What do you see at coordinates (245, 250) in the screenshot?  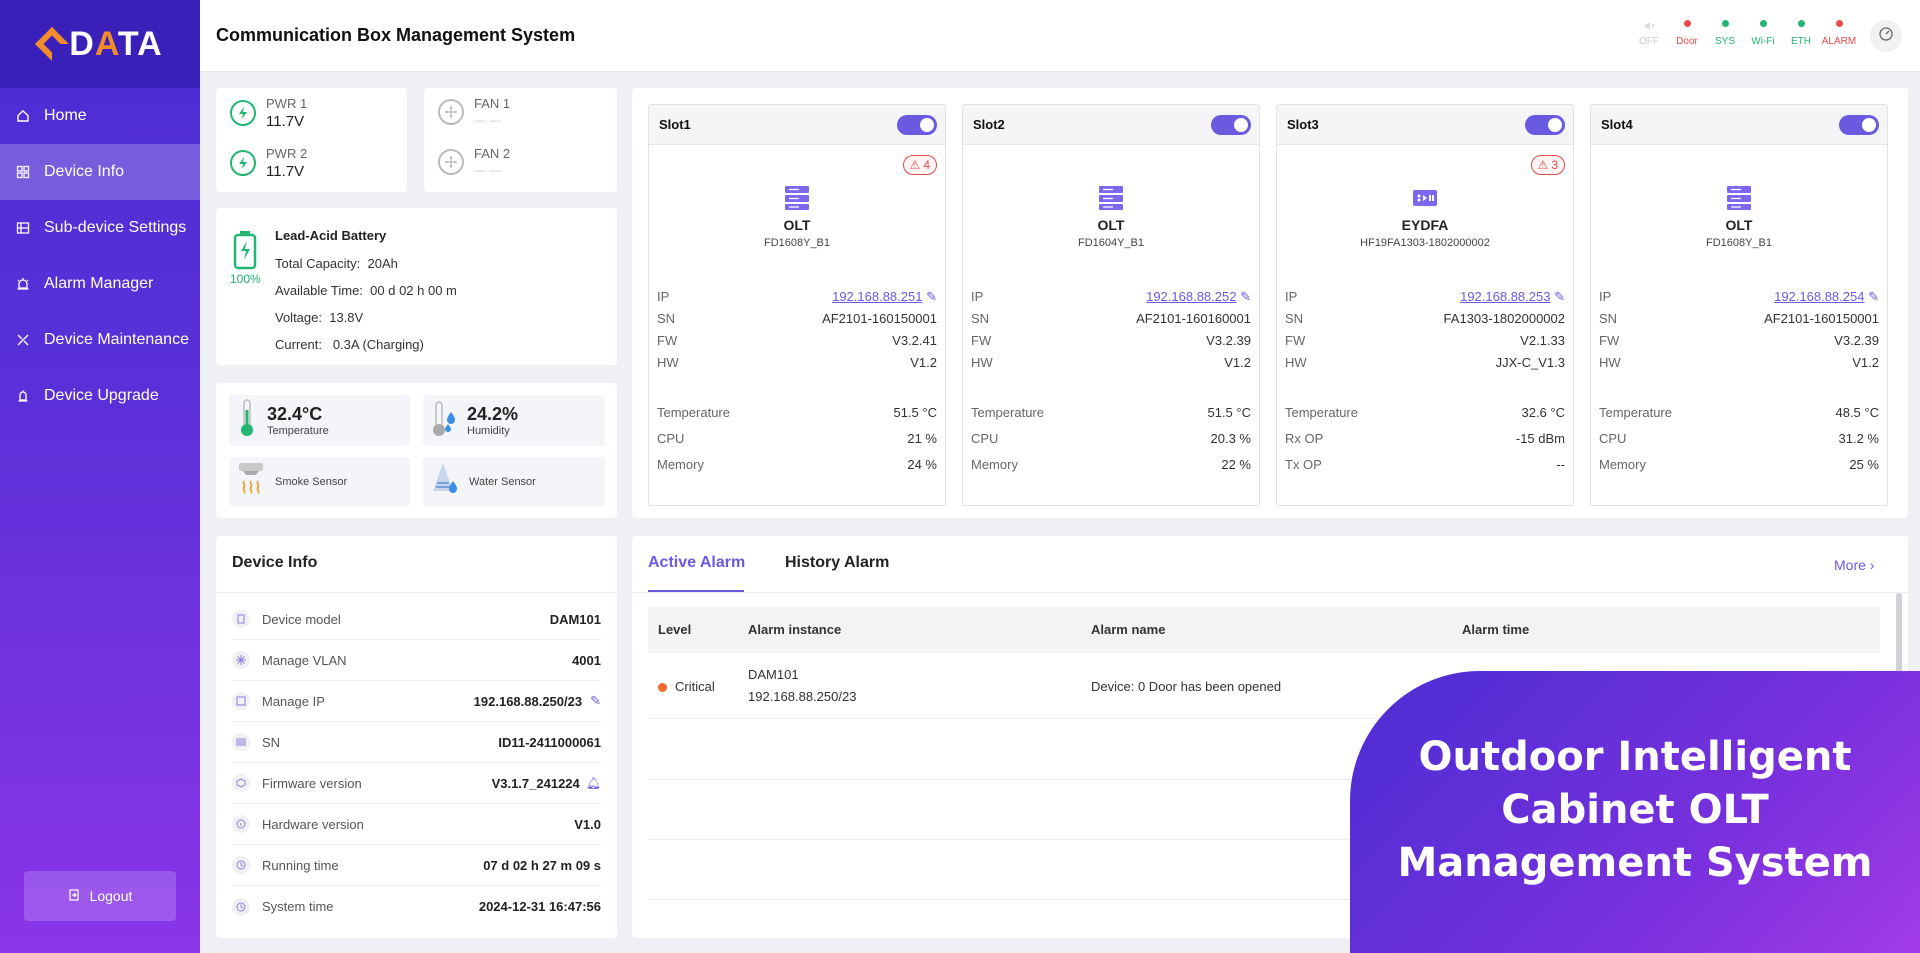 I see `battery-icon` at bounding box center [245, 250].